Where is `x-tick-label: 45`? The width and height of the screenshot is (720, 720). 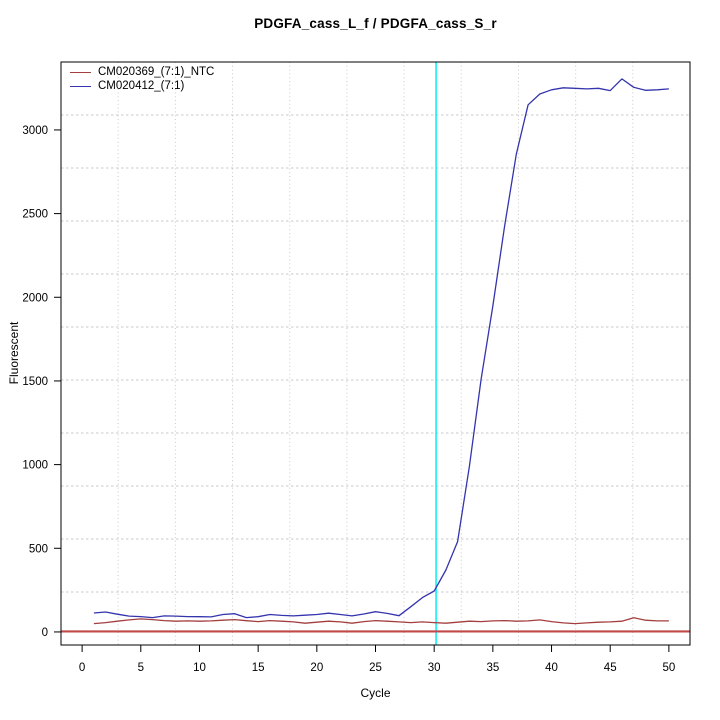
x-tick-label: 45 is located at coordinates (610, 668).